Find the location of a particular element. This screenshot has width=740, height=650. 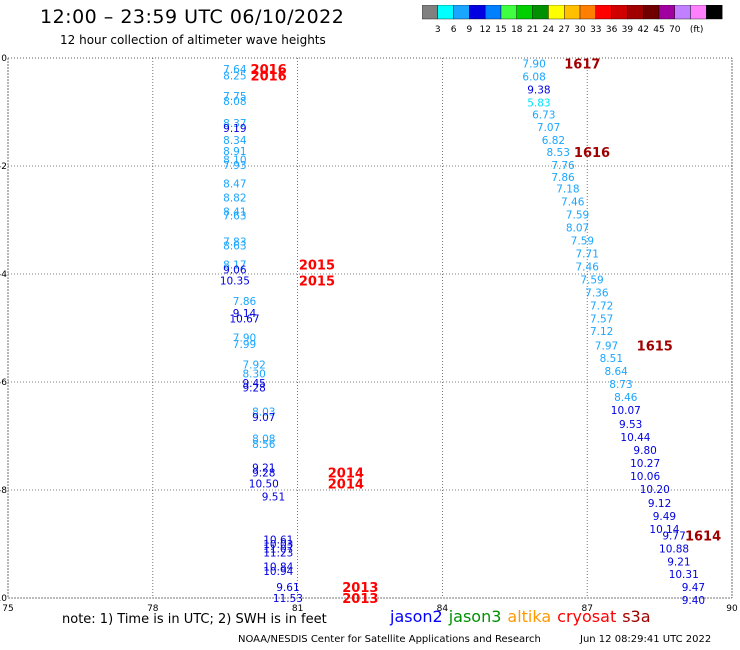

color-scale-label: 70 is located at coordinates (675, 30).